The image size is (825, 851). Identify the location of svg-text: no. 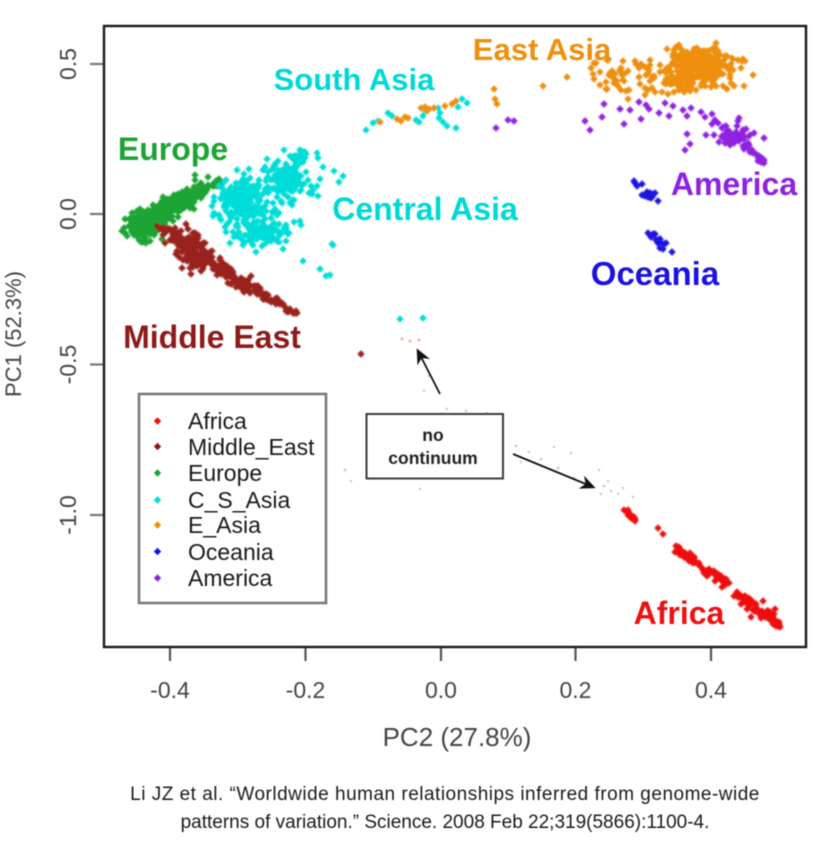
(432, 435).